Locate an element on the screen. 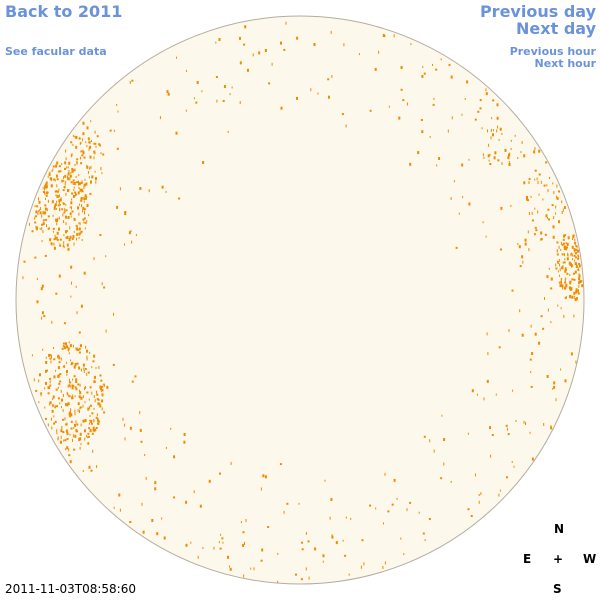  next-hour-link: Next hour is located at coordinates (565, 63).